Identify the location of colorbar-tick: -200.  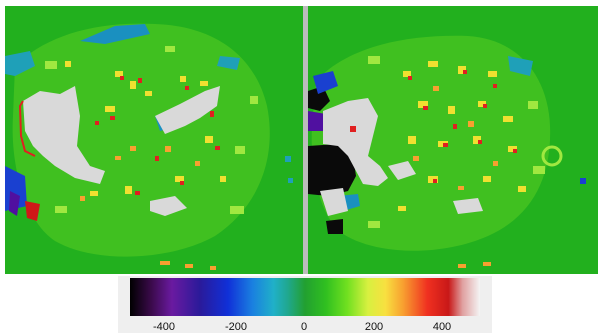
(236, 327).